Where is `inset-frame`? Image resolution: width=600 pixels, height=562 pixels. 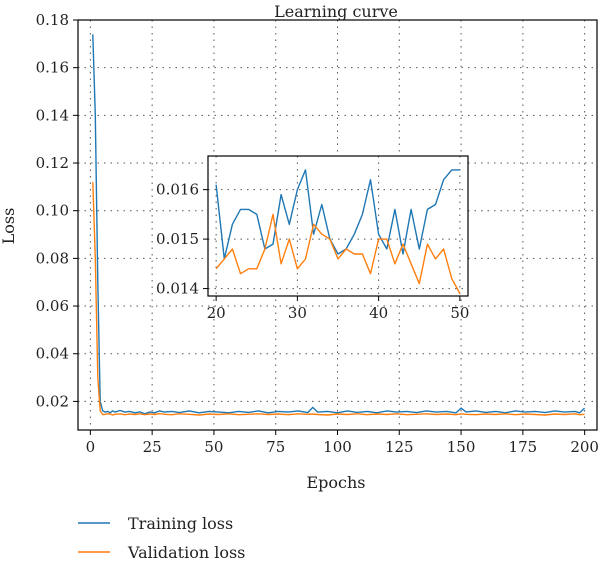 inset-frame is located at coordinates (338, 226).